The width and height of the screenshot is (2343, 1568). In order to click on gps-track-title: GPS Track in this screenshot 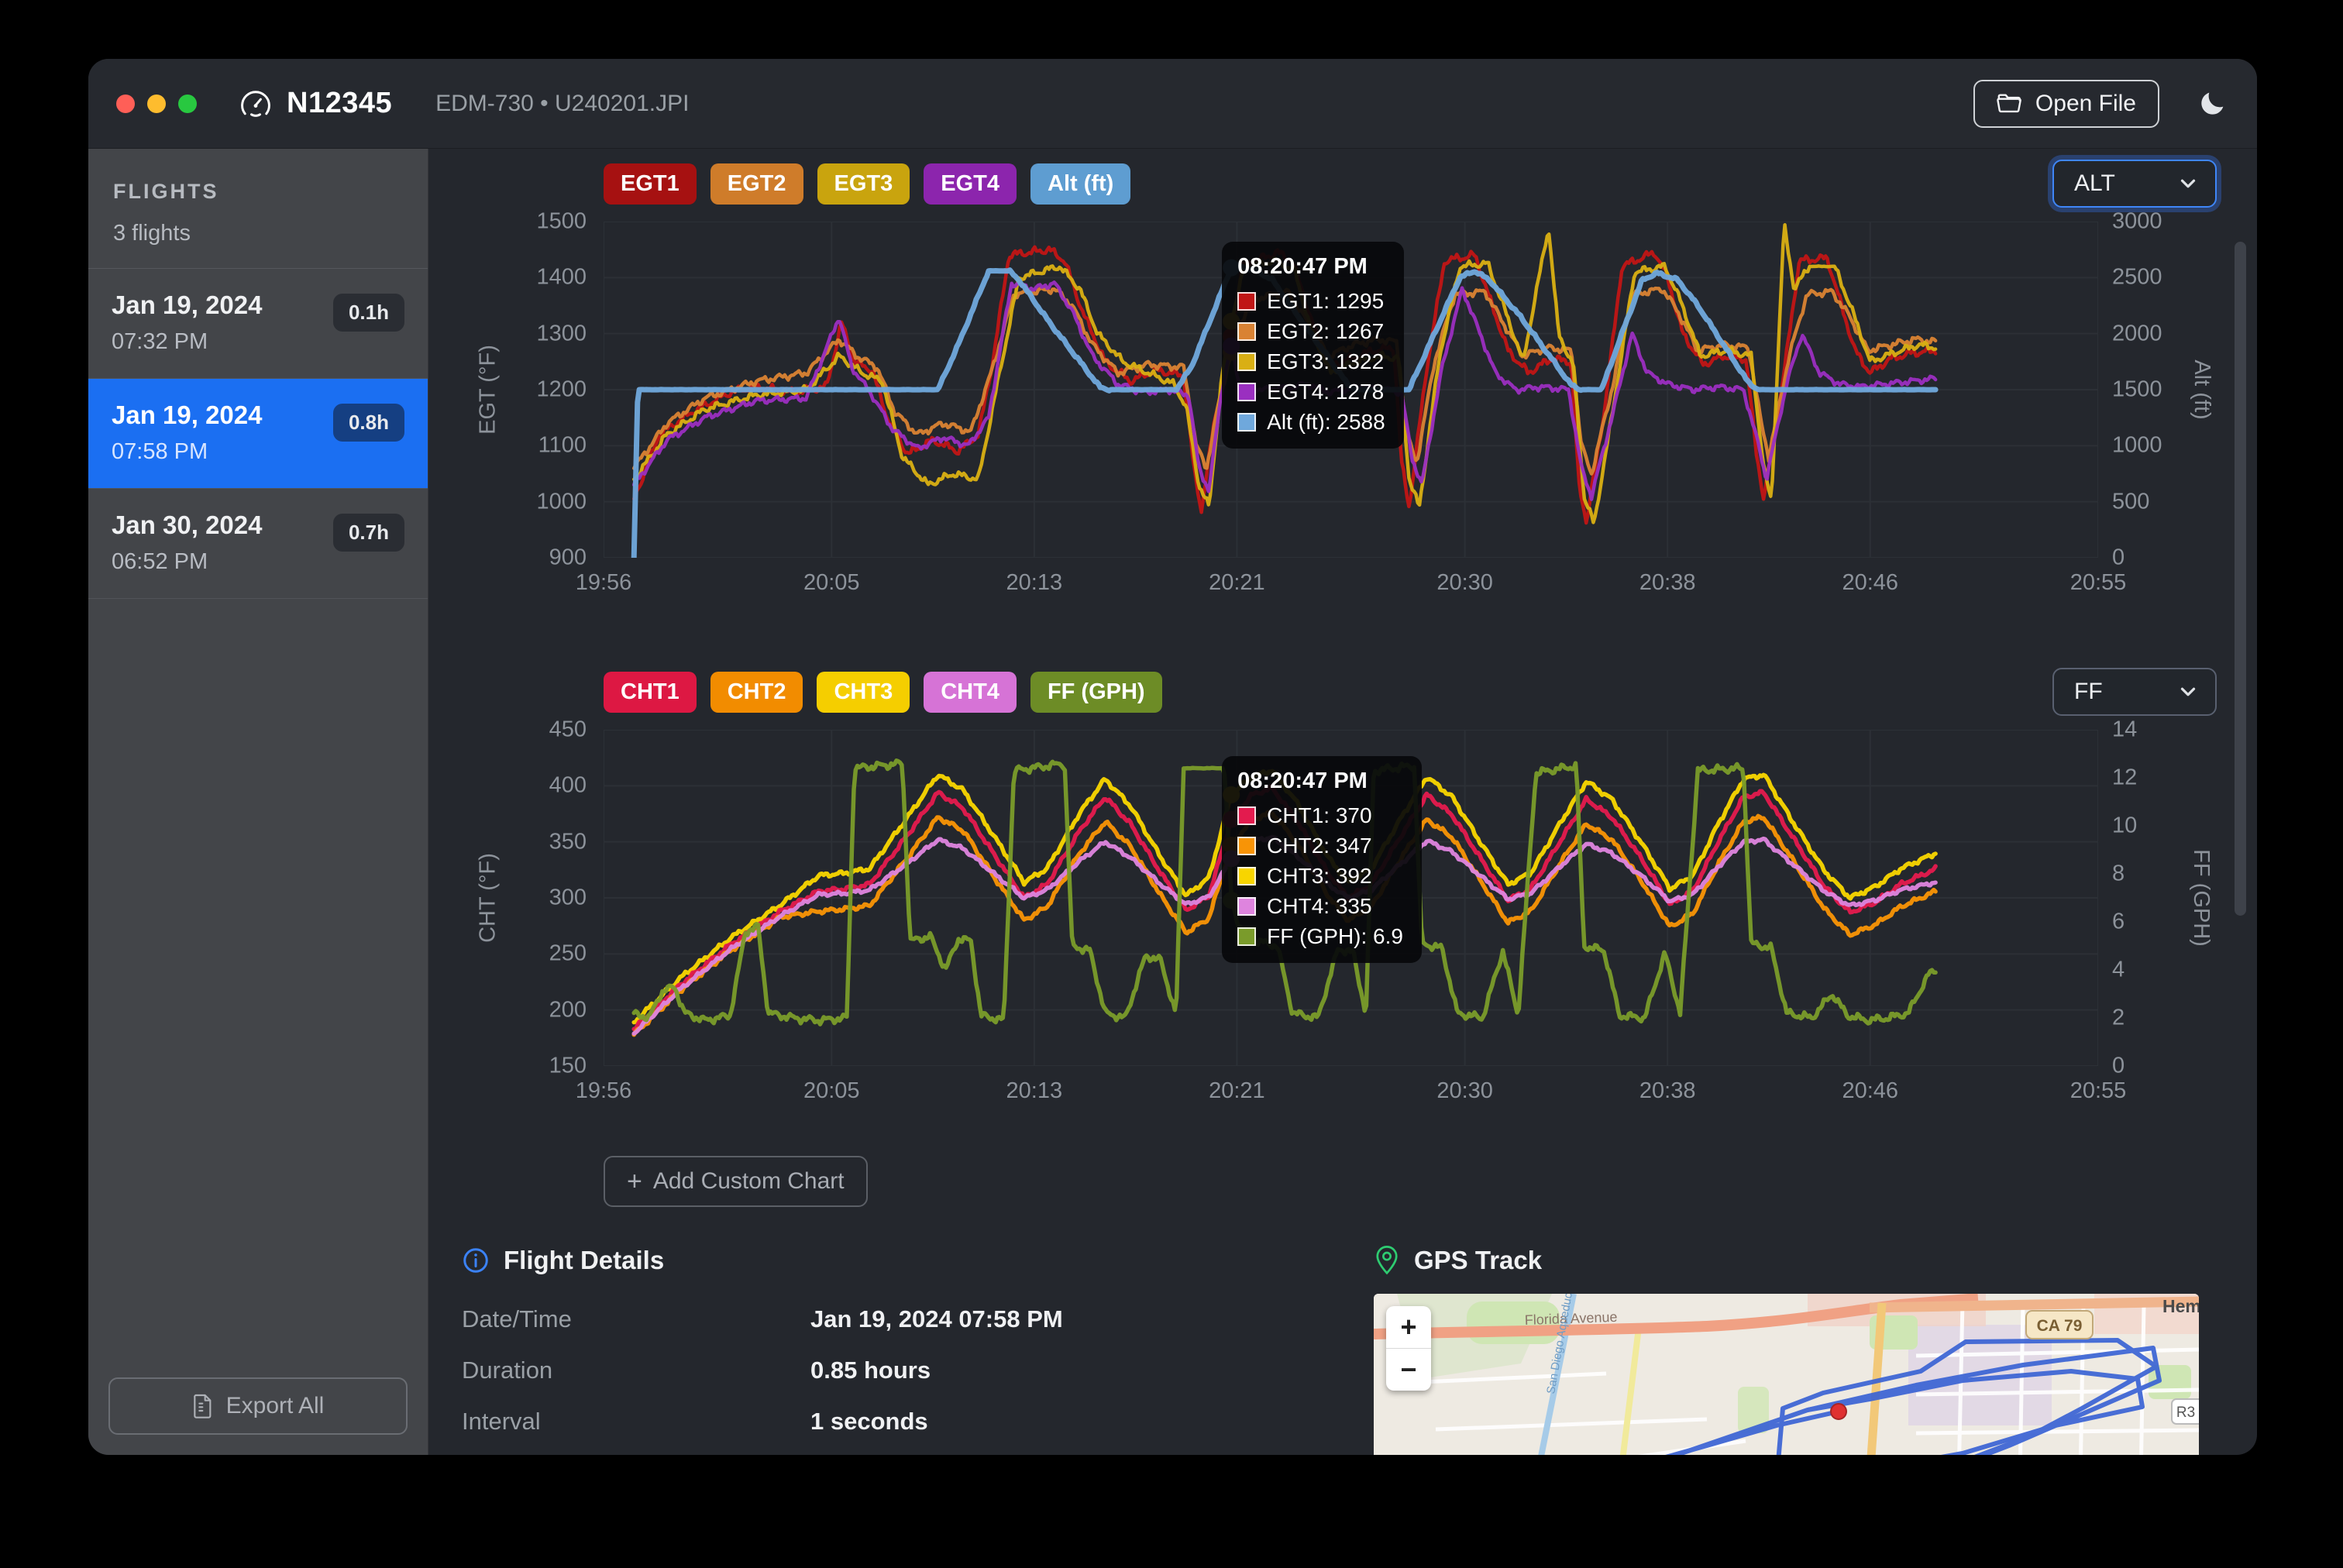, I will do `click(1478, 1260)`.